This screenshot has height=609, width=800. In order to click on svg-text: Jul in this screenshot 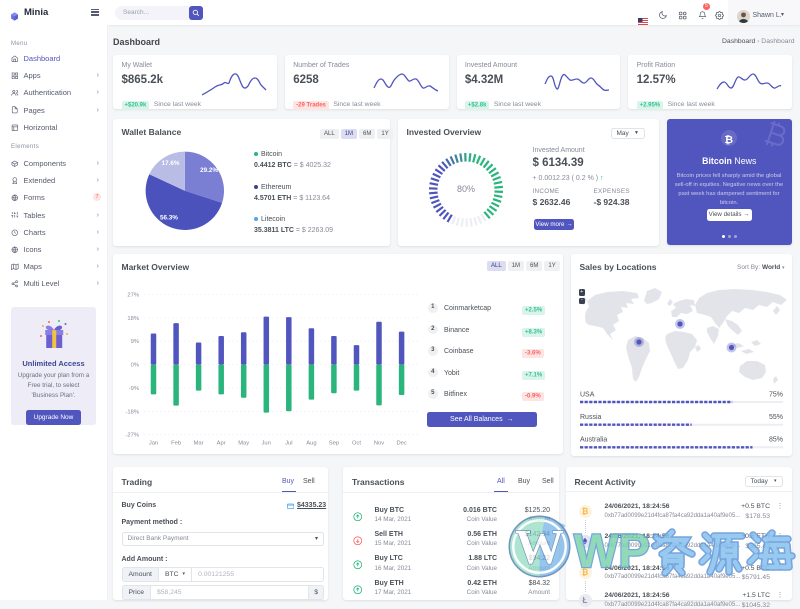, I will do `click(288, 444)`.